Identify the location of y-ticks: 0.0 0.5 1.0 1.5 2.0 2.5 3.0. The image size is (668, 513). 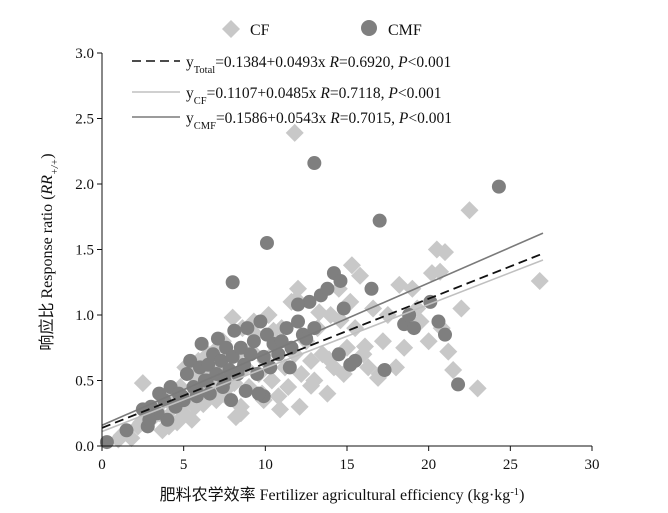
(88, 250).